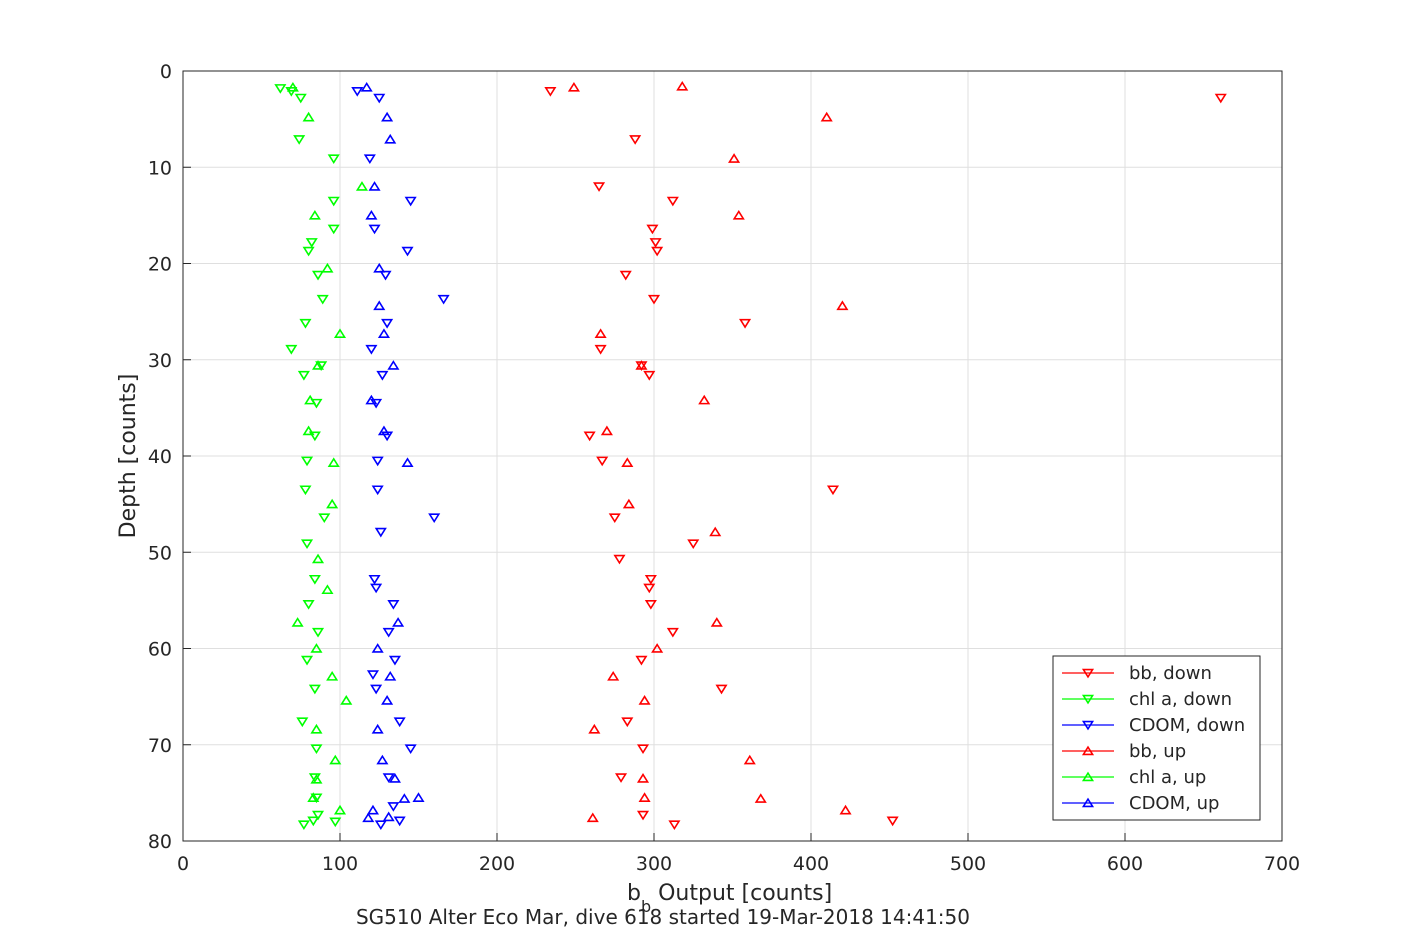 The height and width of the screenshot is (945, 1417). What do you see at coordinates (160, 842) in the screenshot?
I see `y-tick-label: 80` at bounding box center [160, 842].